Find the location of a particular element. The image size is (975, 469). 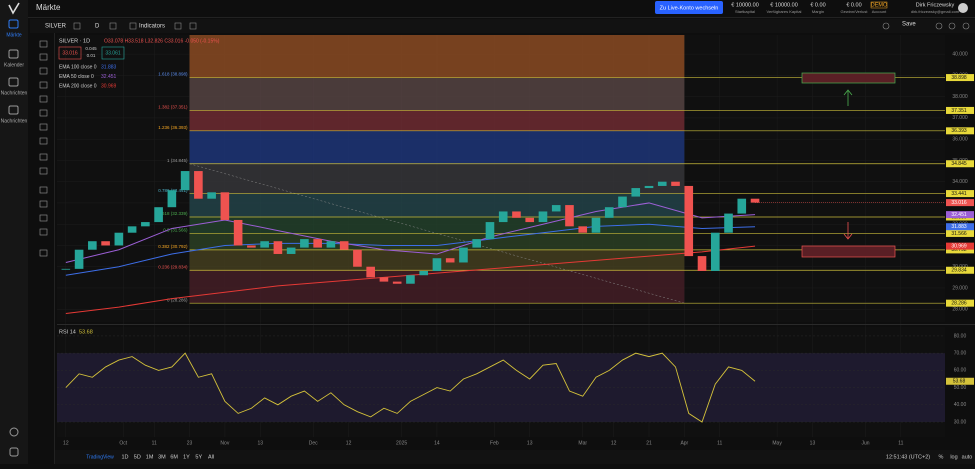

rsi-tick-label: 60.00 is located at coordinates (960, 371).